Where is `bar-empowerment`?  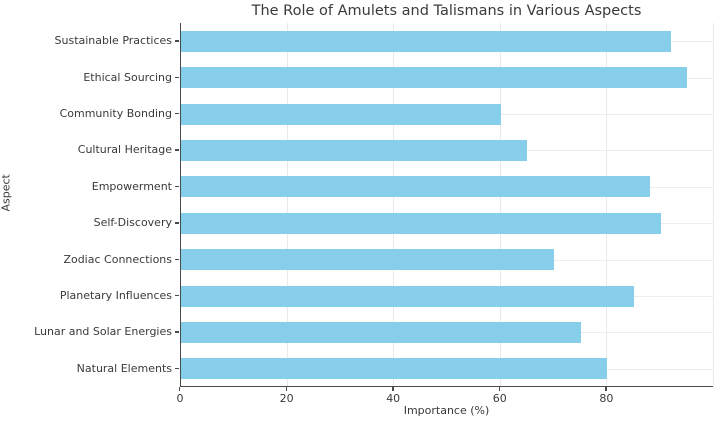 bar-empowerment is located at coordinates (416, 187).